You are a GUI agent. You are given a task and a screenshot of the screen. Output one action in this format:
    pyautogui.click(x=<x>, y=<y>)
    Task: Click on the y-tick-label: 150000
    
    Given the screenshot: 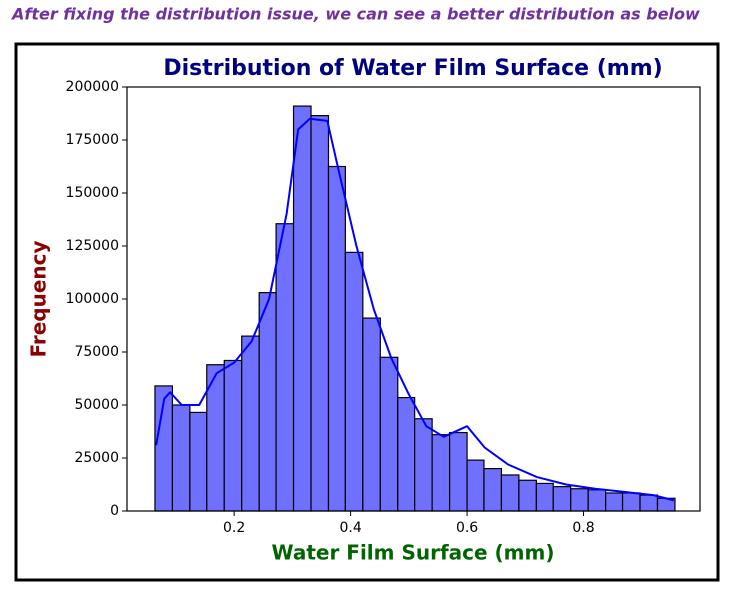 What is the action you would take?
    pyautogui.click(x=92, y=193)
    